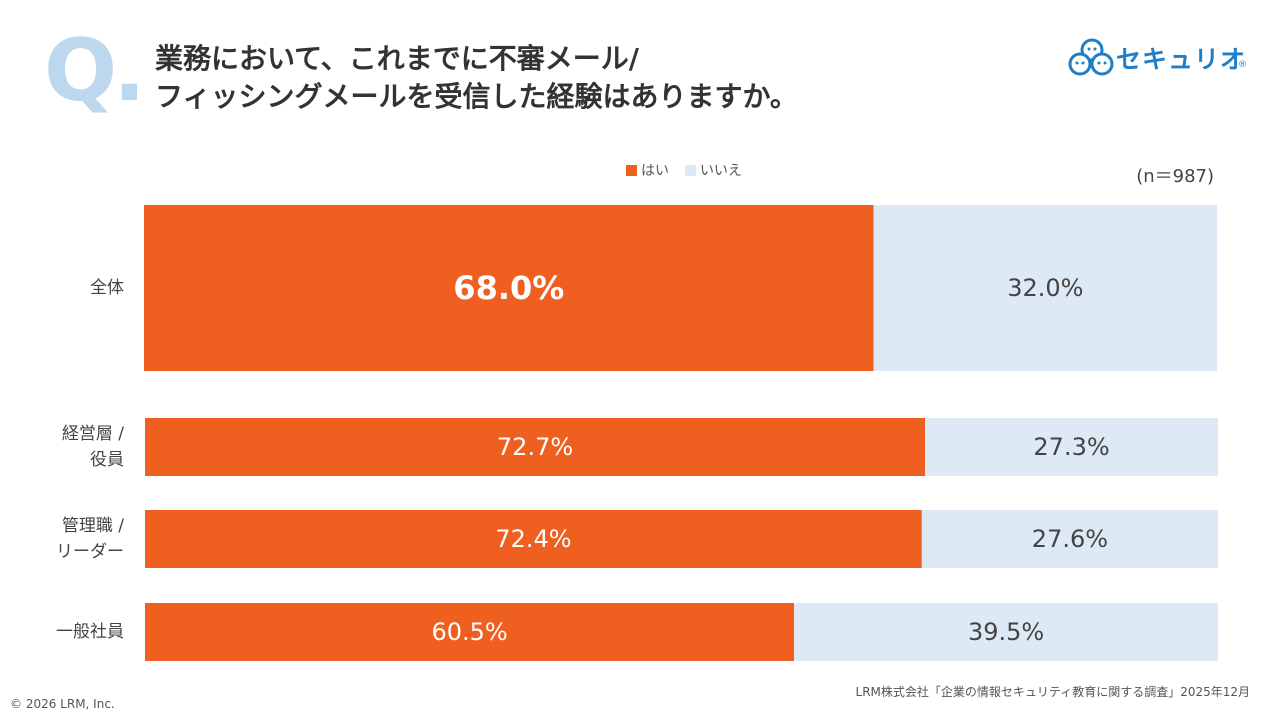 The height and width of the screenshot is (720, 1280). What do you see at coordinates (631, 170) in the screenshot?
I see `legend-swatch-yes` at bounding box center [631, 170].